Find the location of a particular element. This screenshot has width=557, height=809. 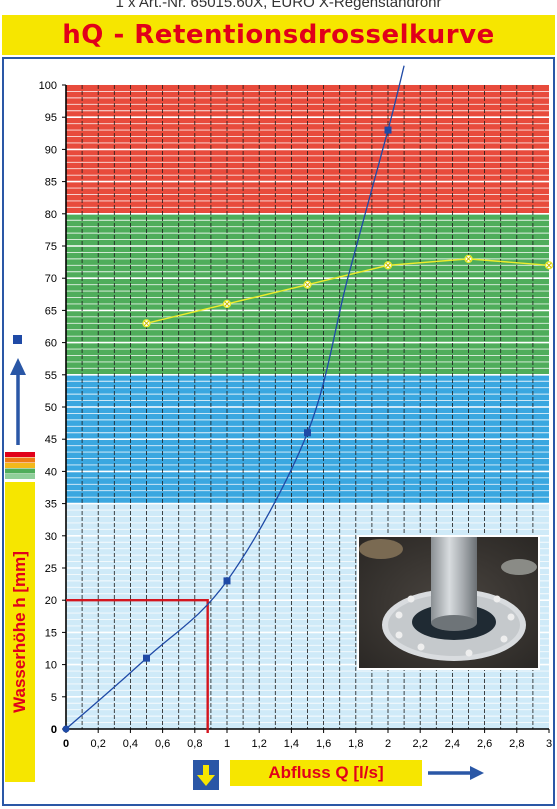

x-tick-label: 1,2 is located at coordinates (259, 744).